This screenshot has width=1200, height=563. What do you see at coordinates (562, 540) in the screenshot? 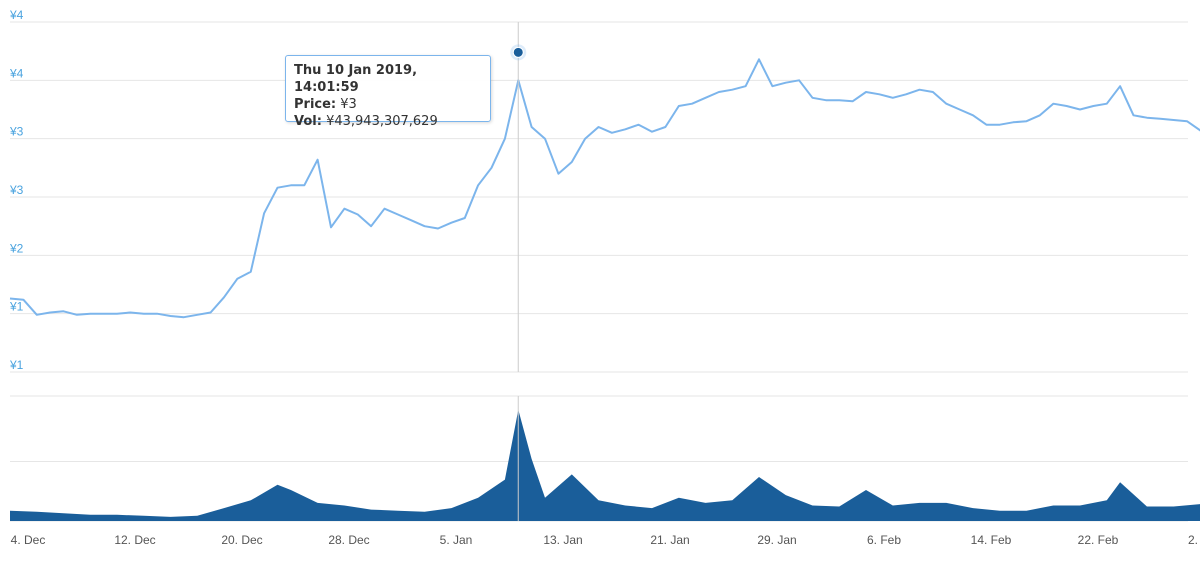
I see `x-tick-label: 13. Jan` at bounding box center [562, 540].